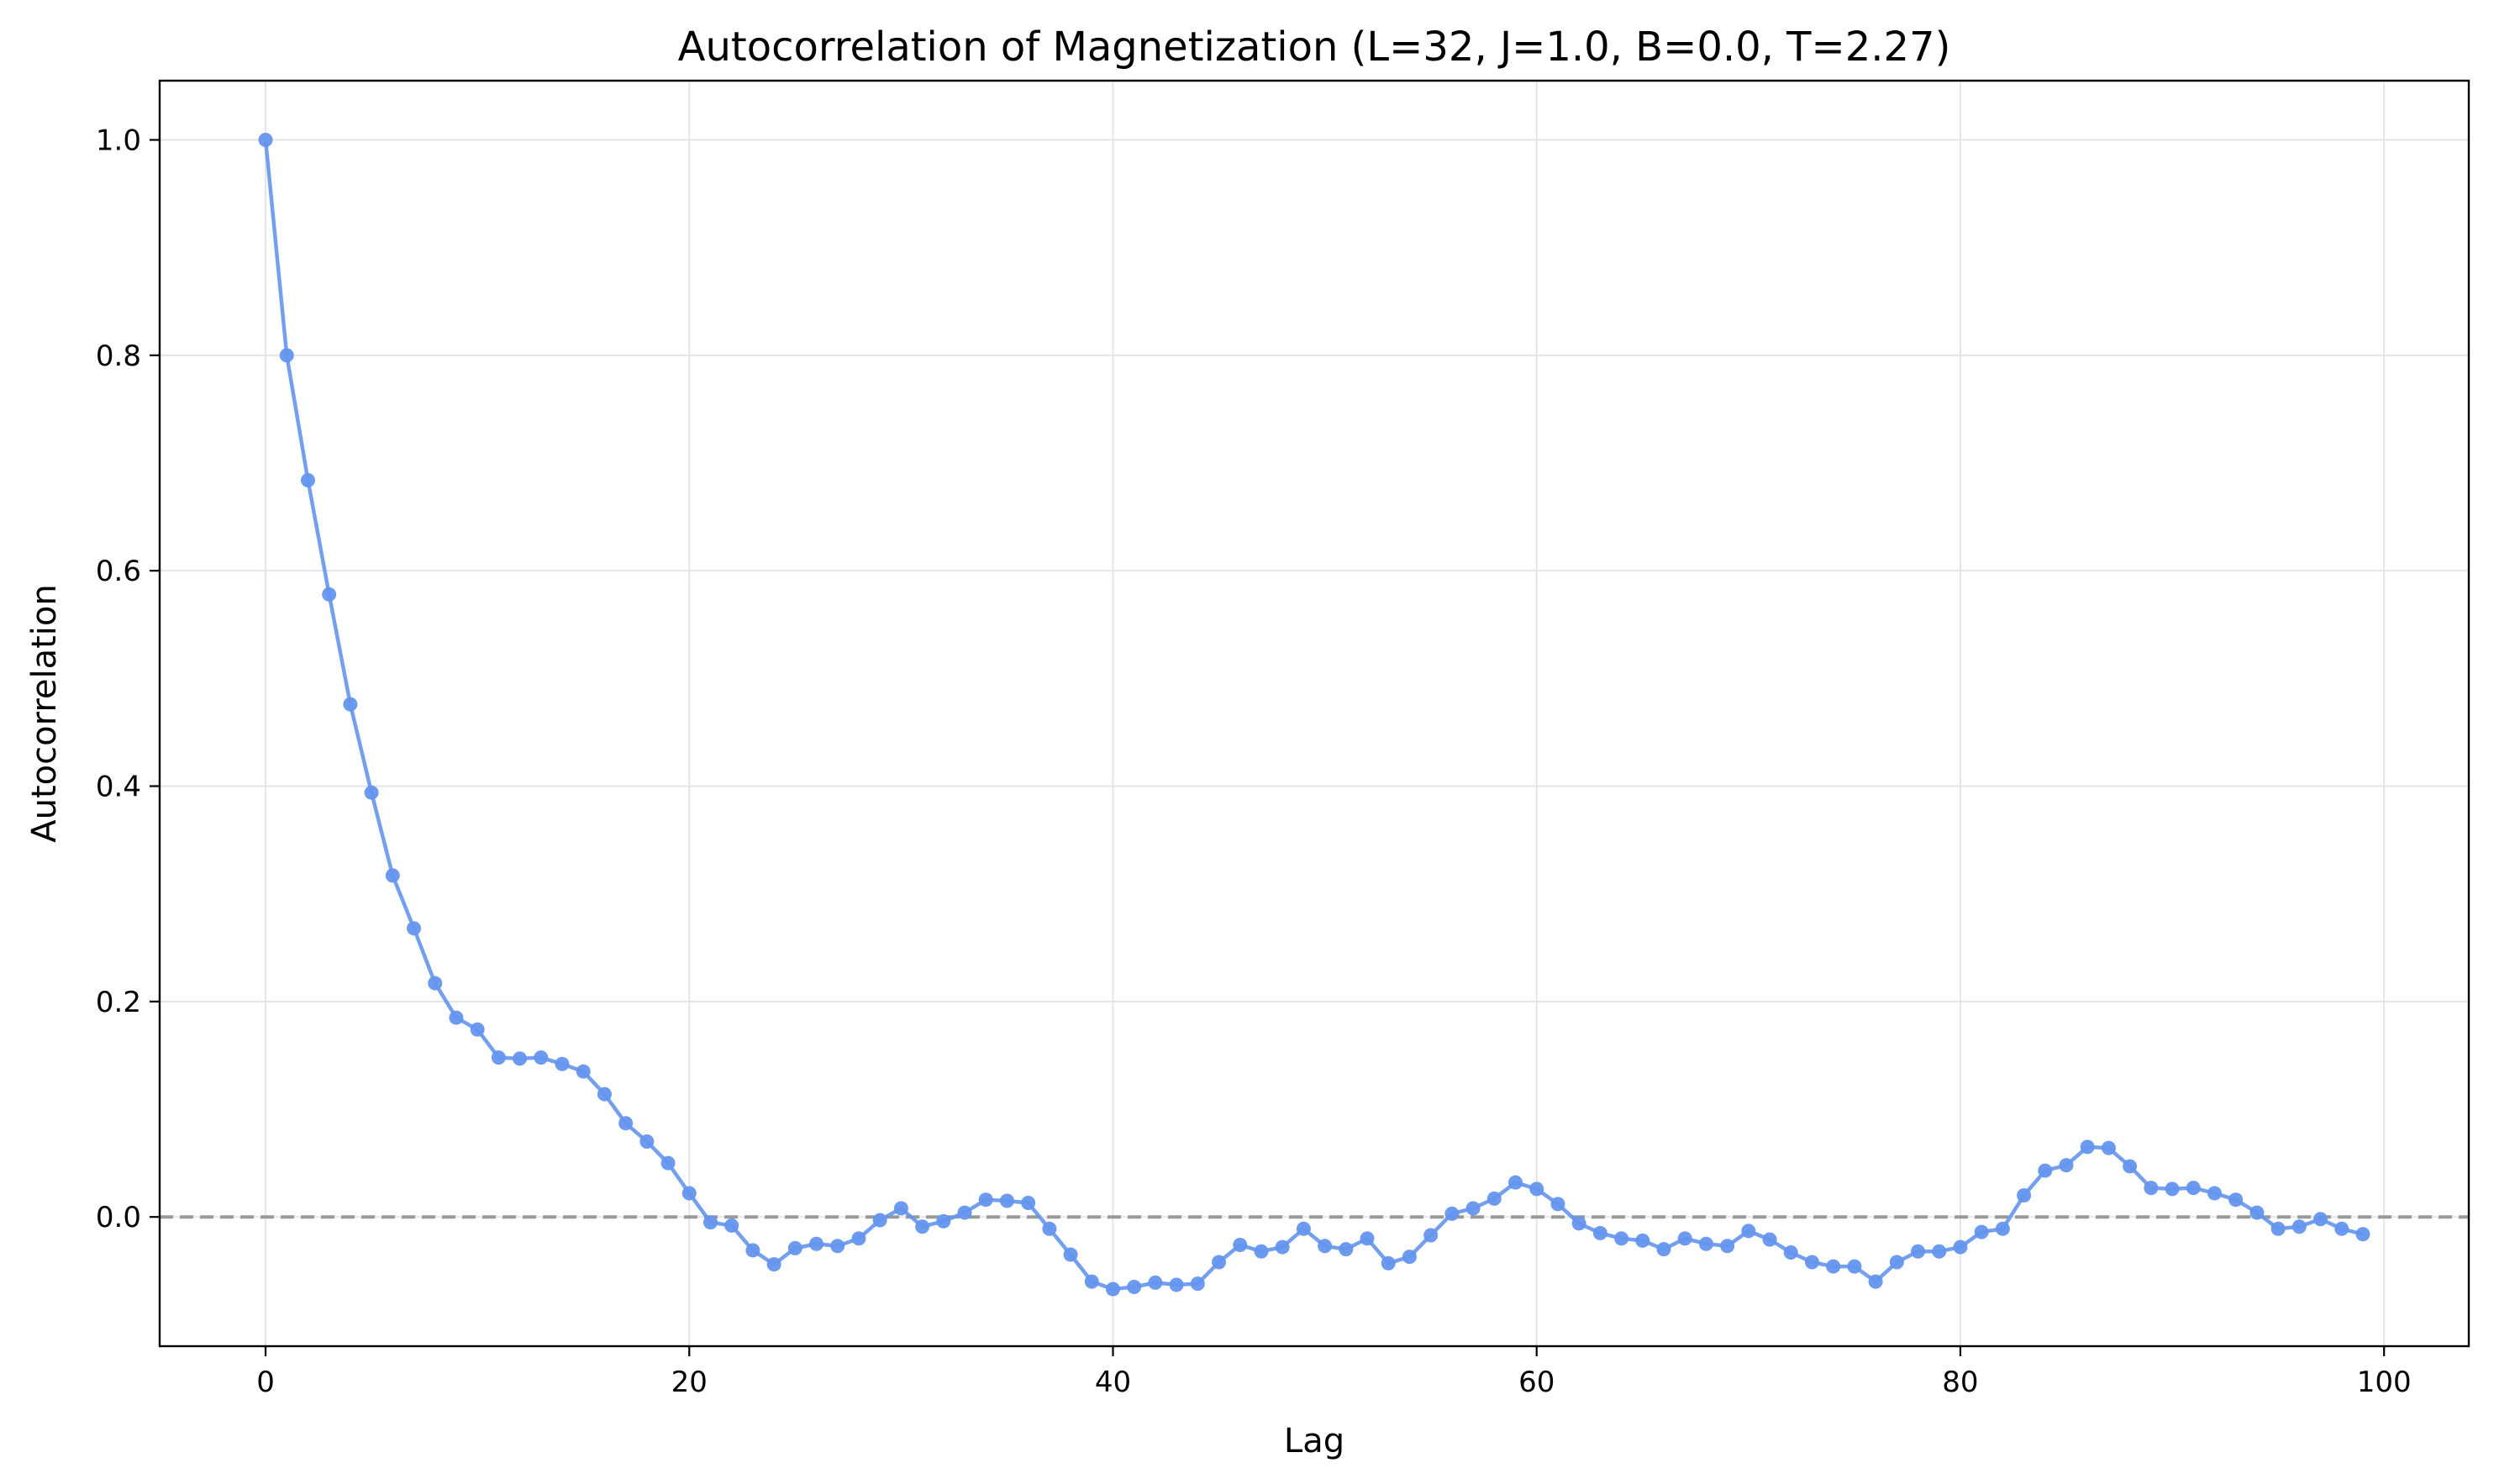 The width and height of the screenshot is (2494, 1484). I want to click on y-tick-label: 0.6, so click(118, 571).